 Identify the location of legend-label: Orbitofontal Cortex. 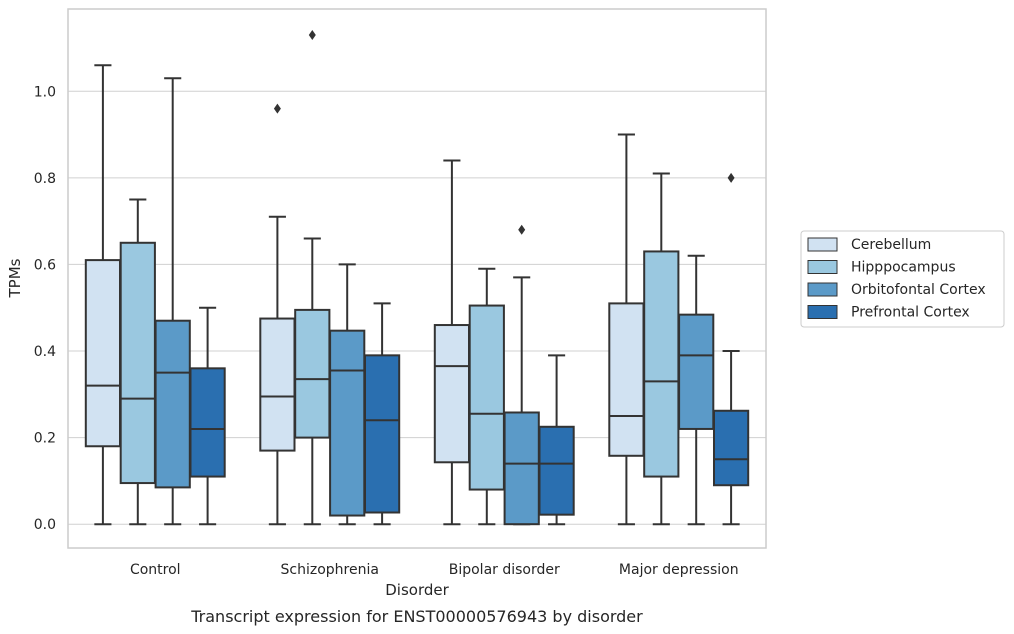
(918, 290).